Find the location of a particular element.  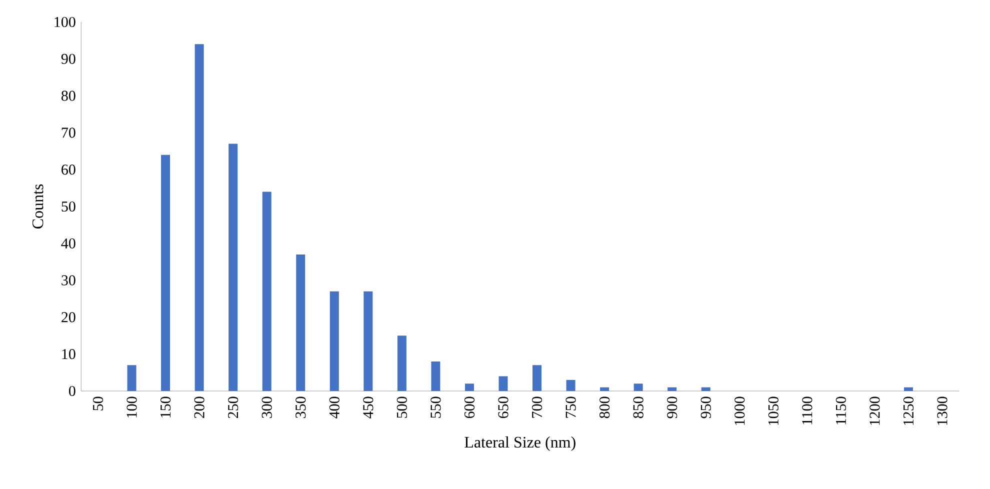

x-tick-label: 1300 is located at coordinates (942, 410).